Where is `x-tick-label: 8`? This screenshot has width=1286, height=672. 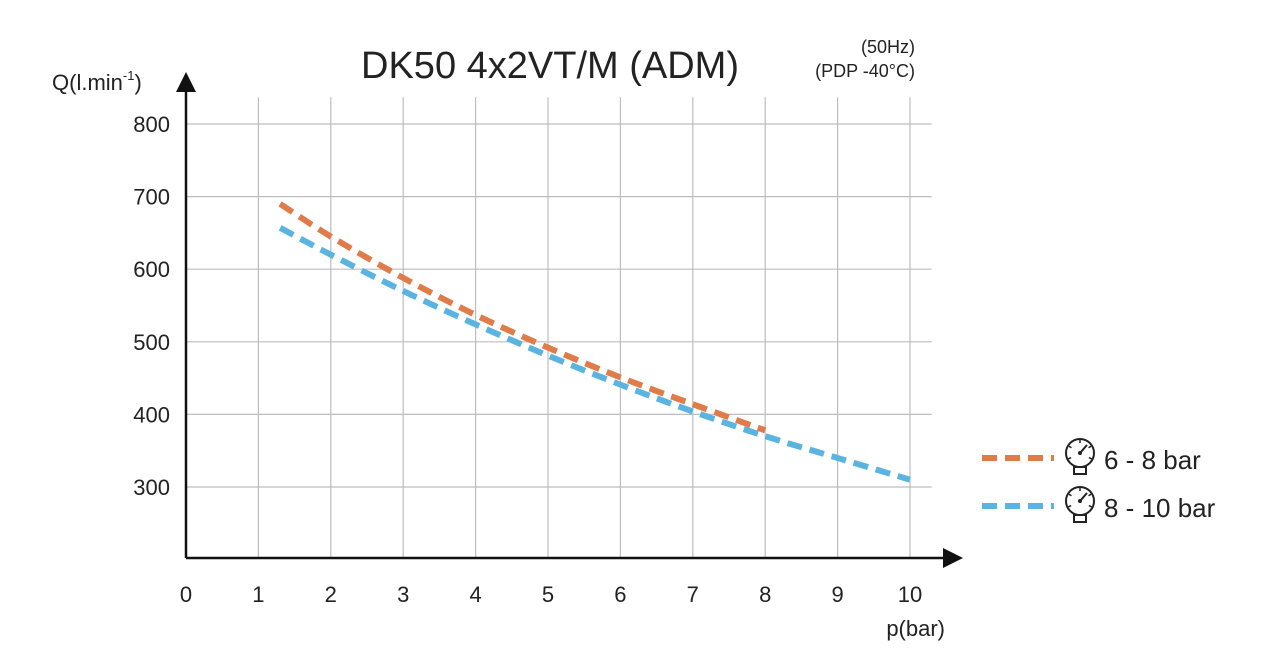 x-tick-label: 8 is located at coordinates (765, 594).